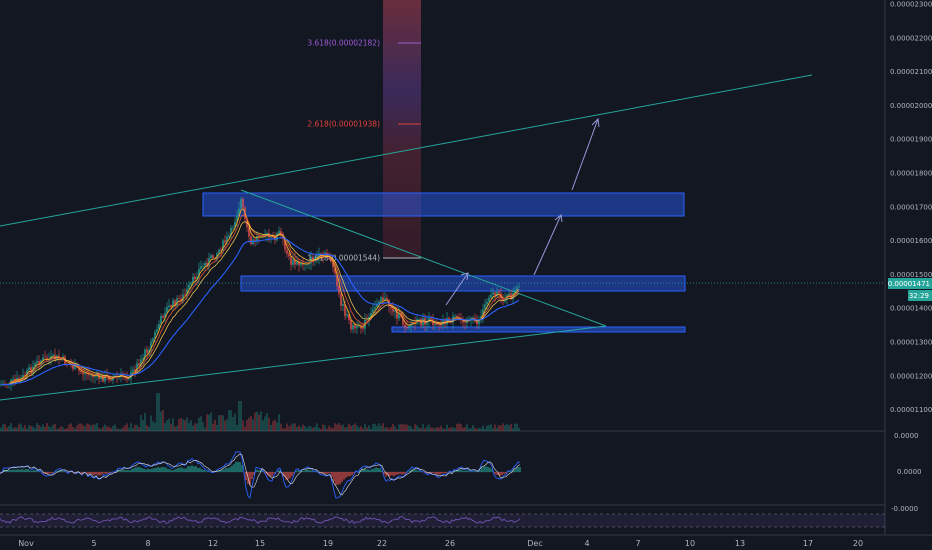 The height and width of the screenshot is (550, 932). What do you see at coordinates (904, 509) in the screenshot?
I see `rsi-tick: -0.0000` at bounding box center [904, 509].